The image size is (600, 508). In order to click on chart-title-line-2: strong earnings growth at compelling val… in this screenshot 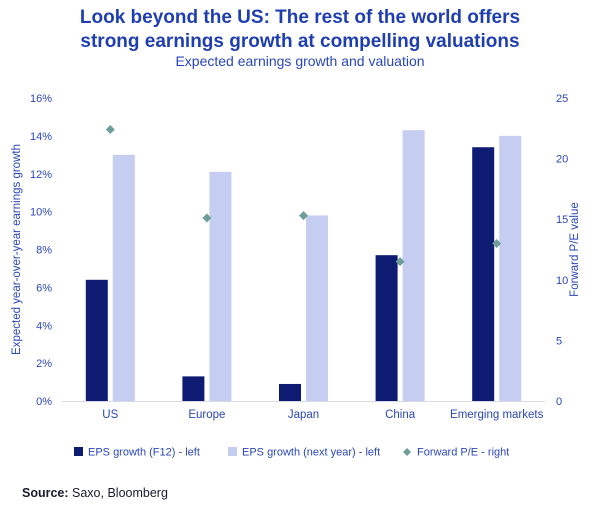, I will do `click(300, 41)`.